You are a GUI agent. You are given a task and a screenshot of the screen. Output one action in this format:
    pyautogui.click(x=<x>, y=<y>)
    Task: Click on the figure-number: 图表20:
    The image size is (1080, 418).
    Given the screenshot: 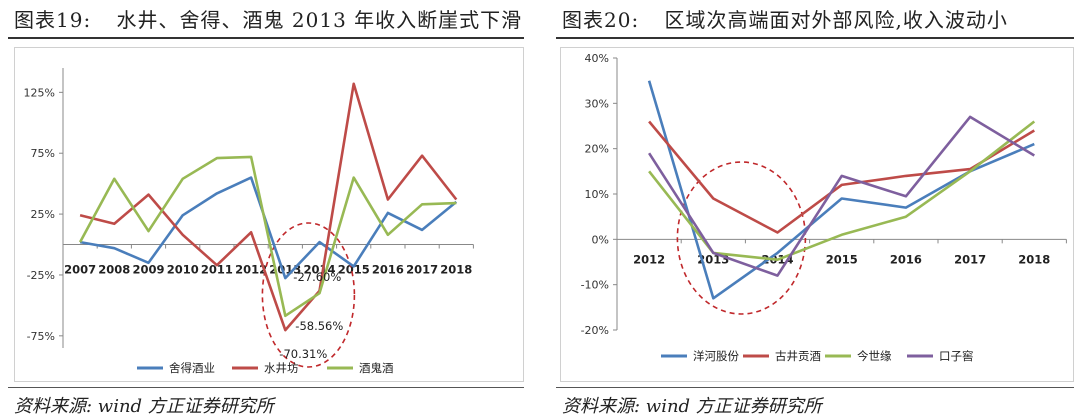 What is the action you would take?
    pyautogui.click(x=601, y=20)
    